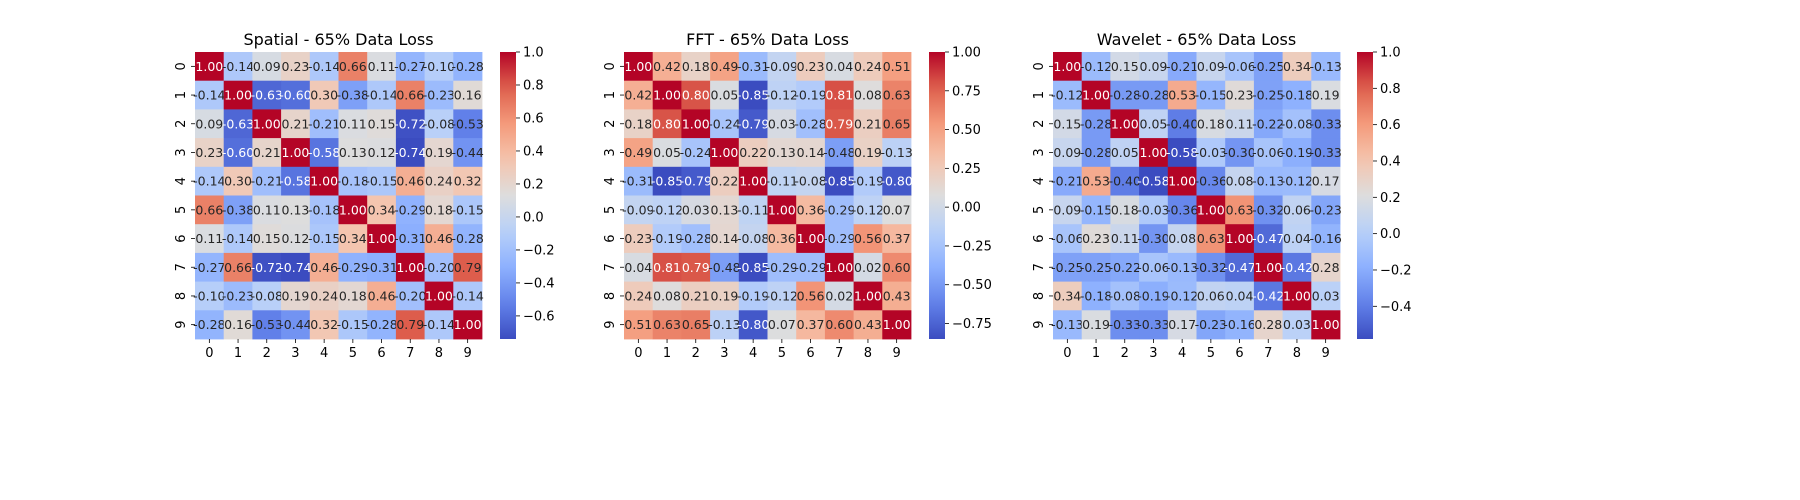 This screenshot has width=1800, height=500. Describe the element at coordinates (1268, 353) in the screenshot. I see `x-tick-label: 7` at that location.